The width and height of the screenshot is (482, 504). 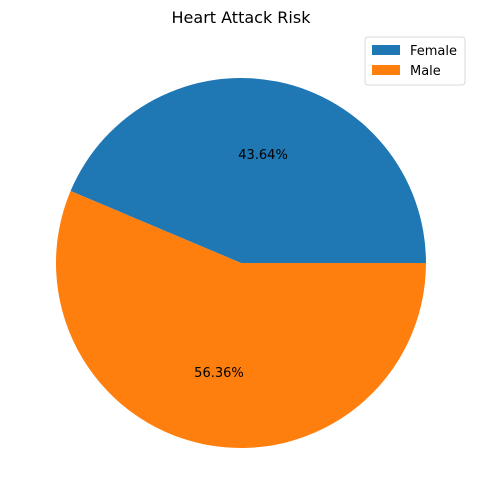 What do you see at coordinates (415, 61) in the screenshot?
I see `chart-legend: Female Male` at bounding box center [415, 61].